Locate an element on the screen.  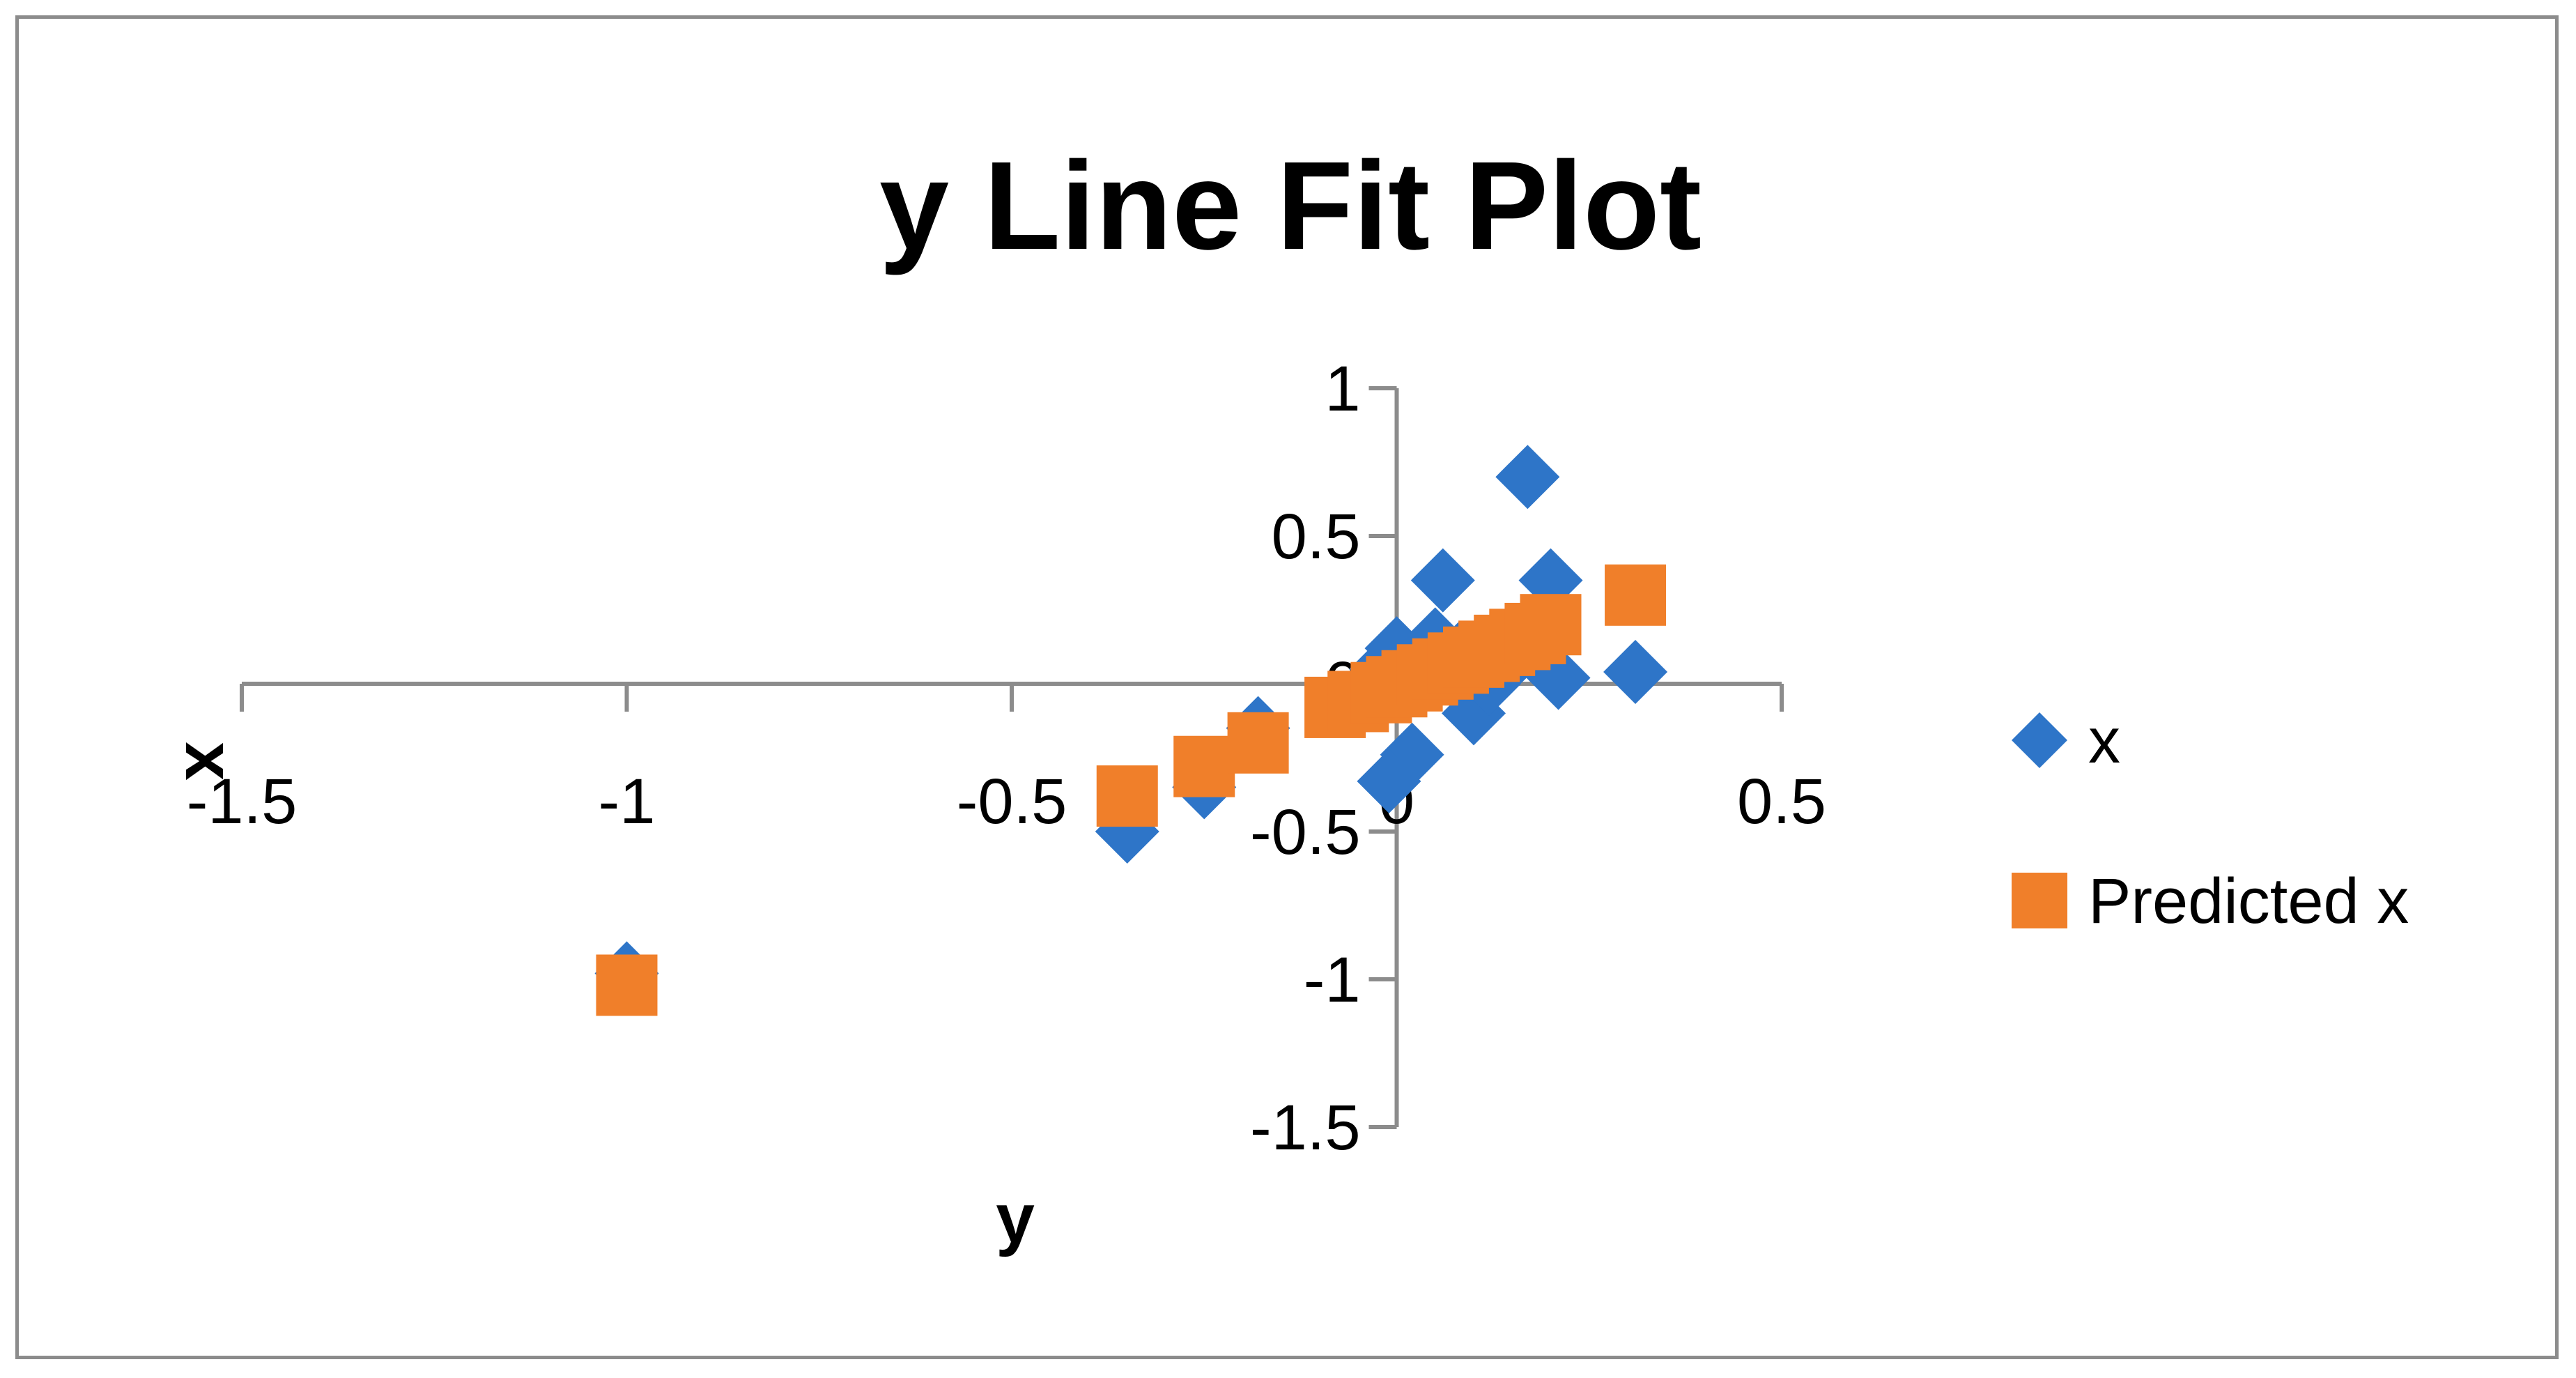
y-tick-label: -0.5 is located at coordinates (1305, 832).